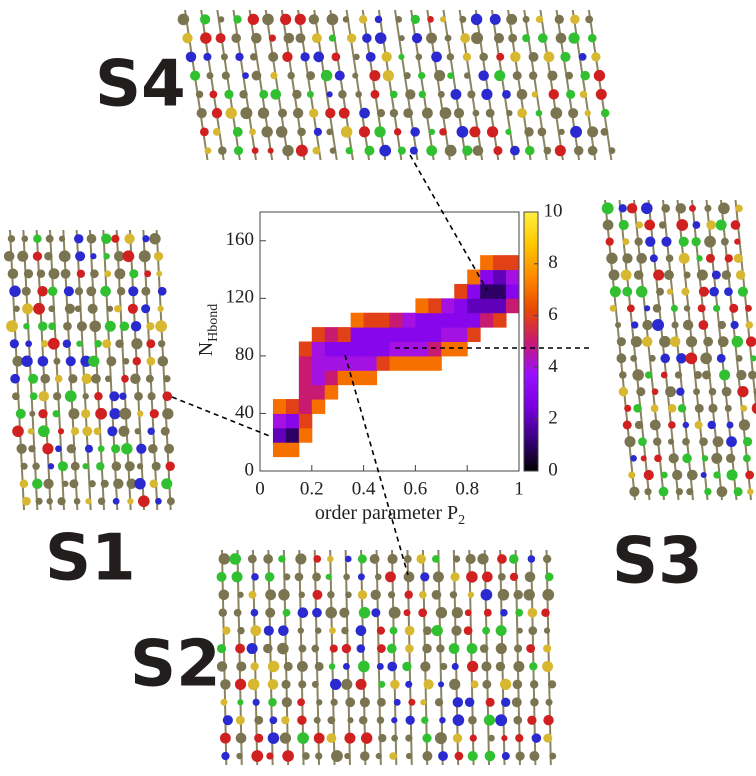  I want to click on x-tick-label: 0.2, so click(312, 488).